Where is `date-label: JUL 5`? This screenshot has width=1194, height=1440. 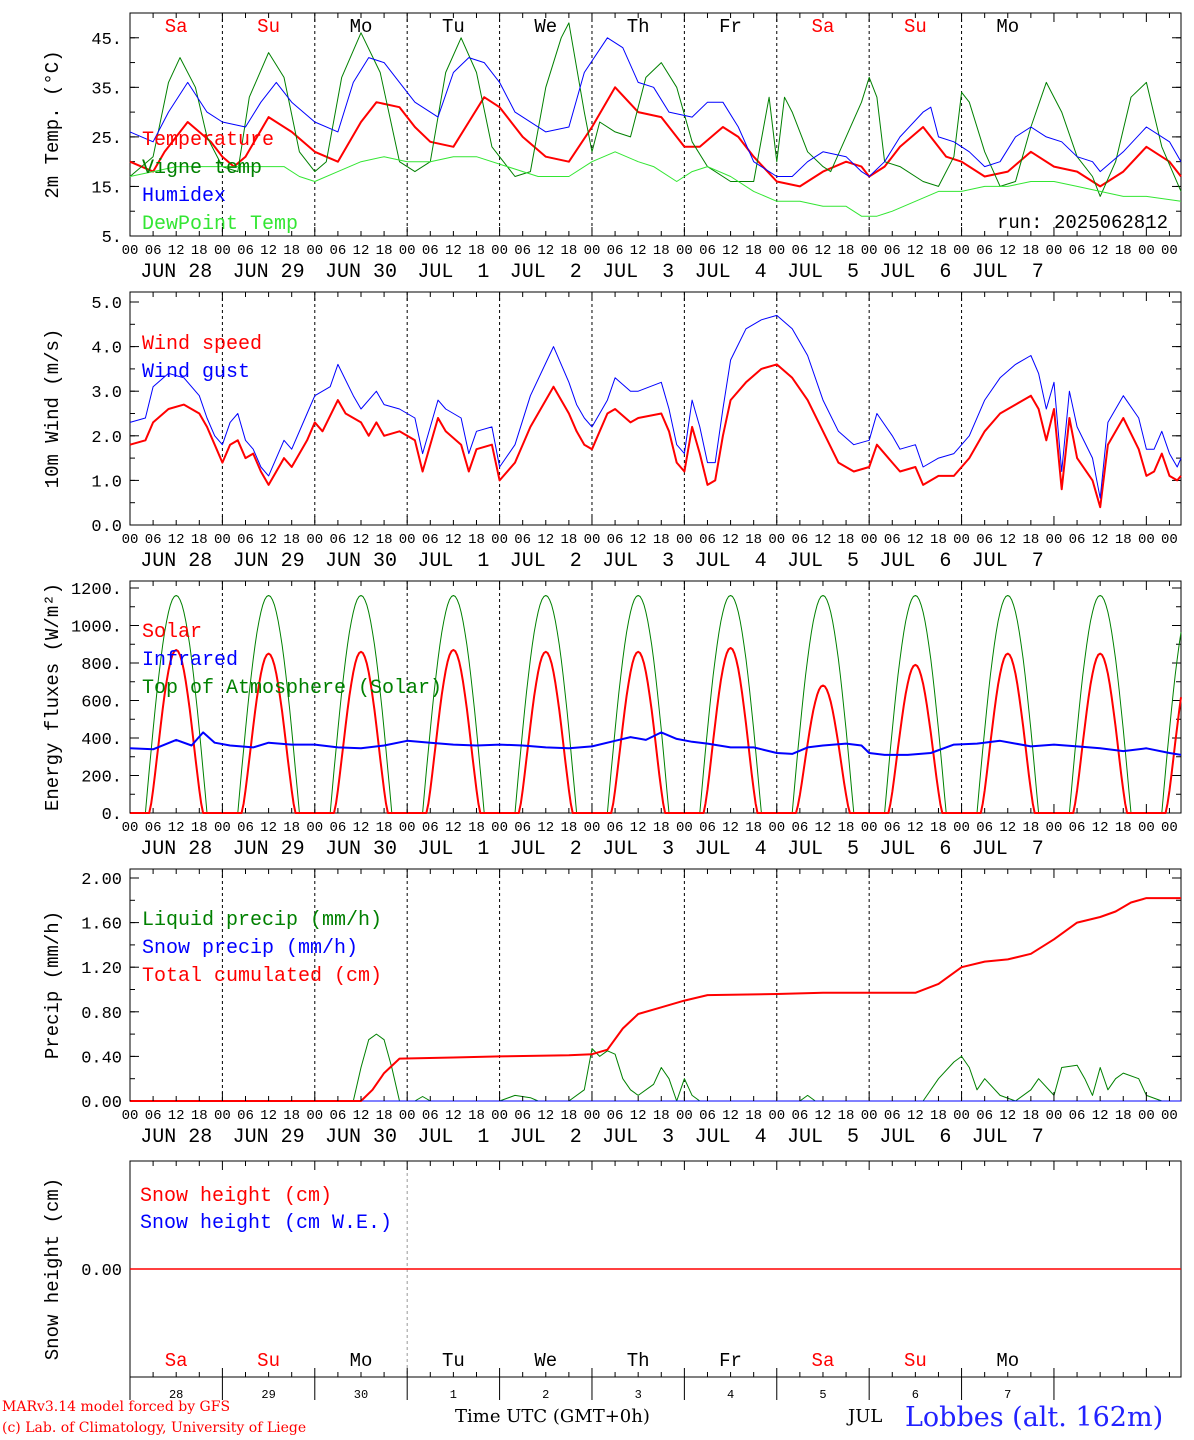 date-label: JUL 5 is located at coordinates (823, 272).